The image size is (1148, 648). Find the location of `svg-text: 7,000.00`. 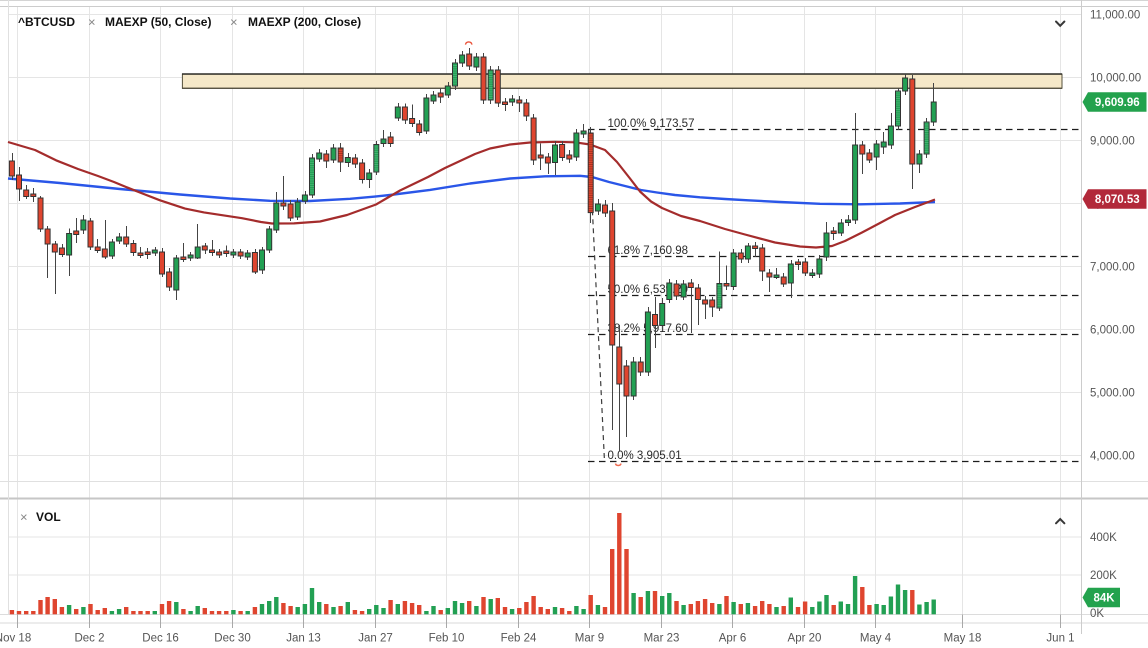

svg-text: 7,000.00 is located at coordinates (1112, 268).